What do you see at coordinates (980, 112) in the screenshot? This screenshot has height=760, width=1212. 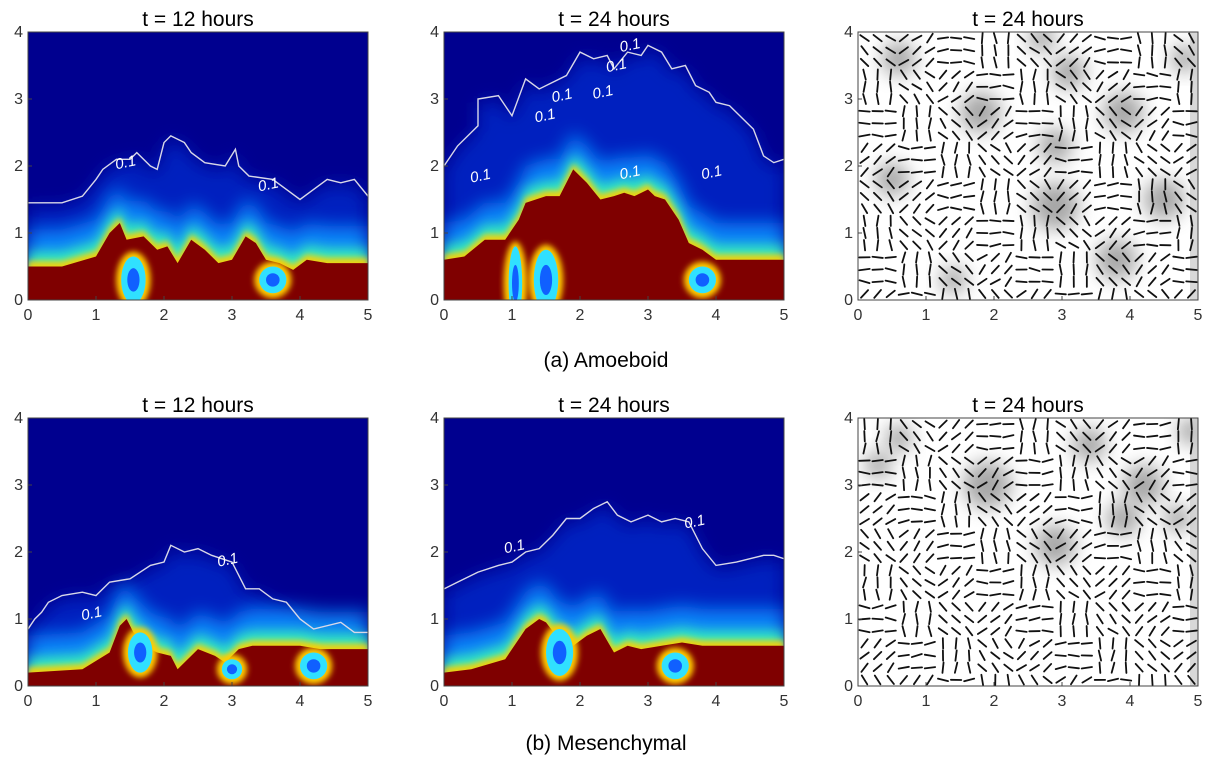 I see `density-patch` at bounding box center [980, 112].